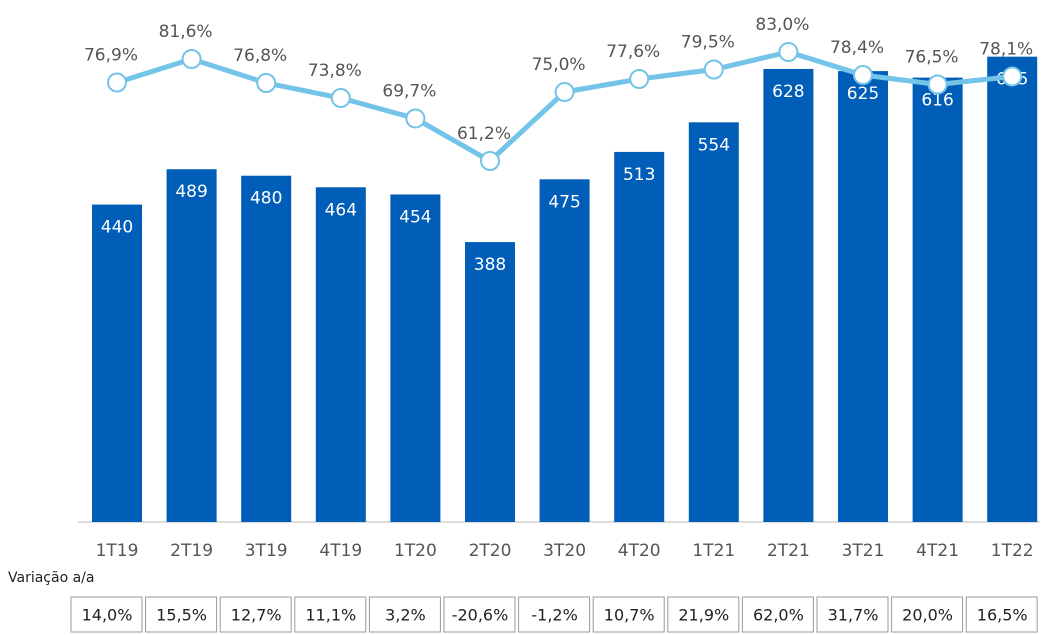 The image size is (1044, 635). Describe the element at coordinates (341, 210) in the screenshot. I see `bar-label: 464` at that location.